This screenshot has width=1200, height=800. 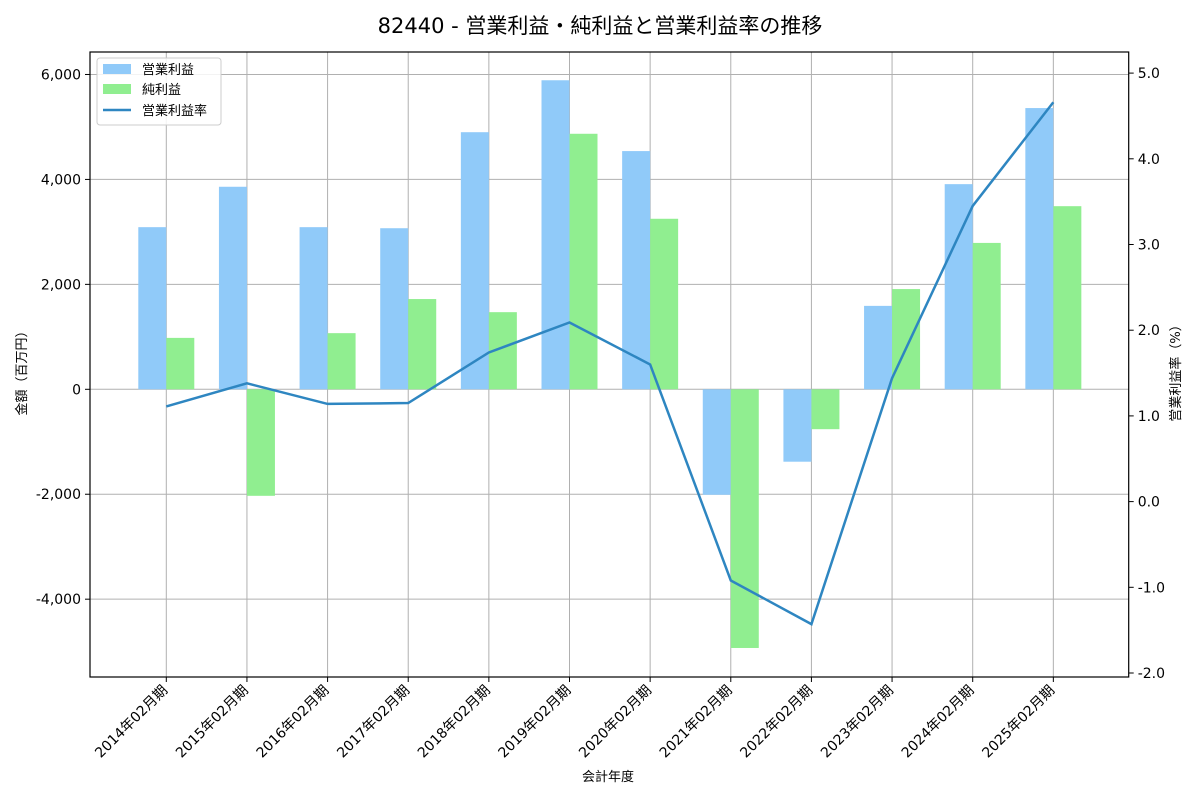 I want to click on chart-title: 82440 - 営業利益・純利益と営業利益率の推移, so click(x=600, y=26).